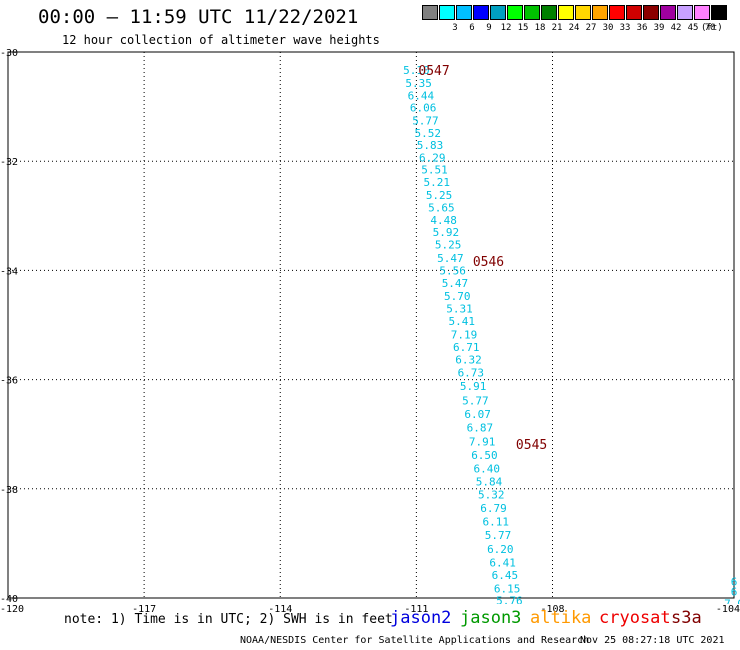  What do you see at coordinates (280, 609) in the screenshot?
I see `x-tick-label: -114` at bounding box center [280, 609].